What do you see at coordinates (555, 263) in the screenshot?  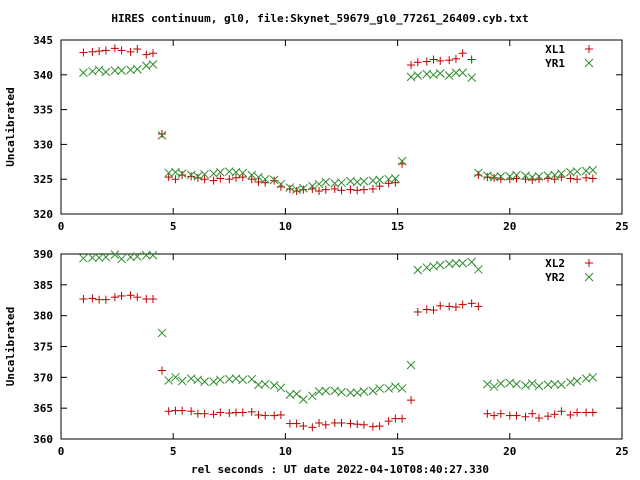 I see `legend-label: XL2` at bounding box center [555, 263].